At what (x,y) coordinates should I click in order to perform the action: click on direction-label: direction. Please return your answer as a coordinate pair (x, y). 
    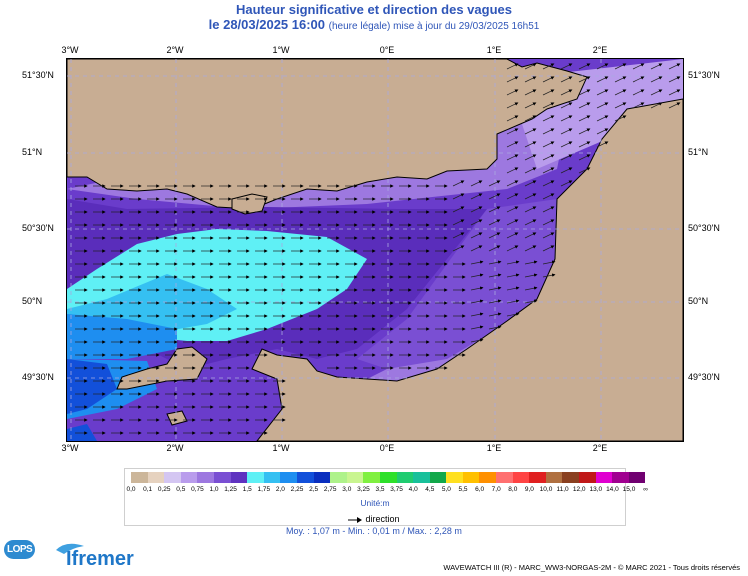
    Looking at the image, I should click on (382, 519).